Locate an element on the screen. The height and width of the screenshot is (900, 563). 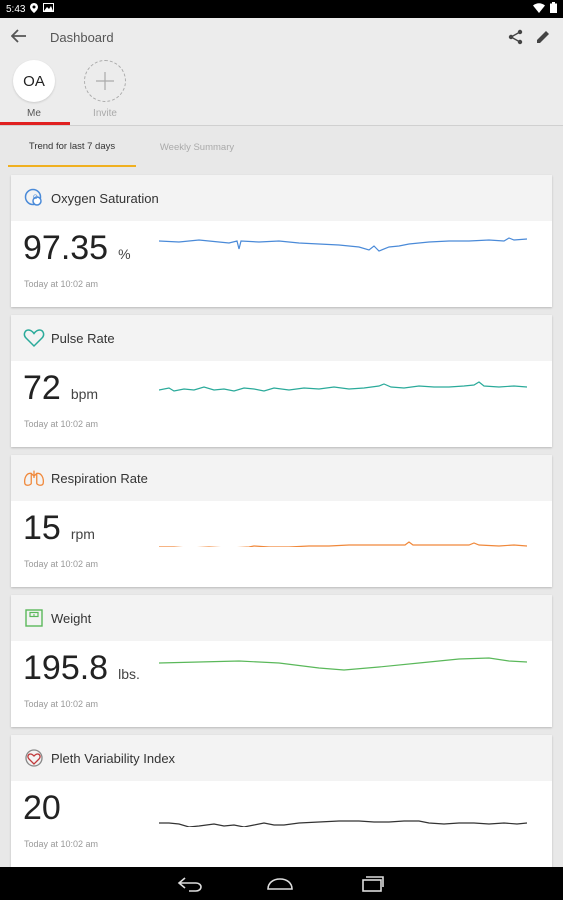
oxygen-icon: O is located at coordinates (34, 198).